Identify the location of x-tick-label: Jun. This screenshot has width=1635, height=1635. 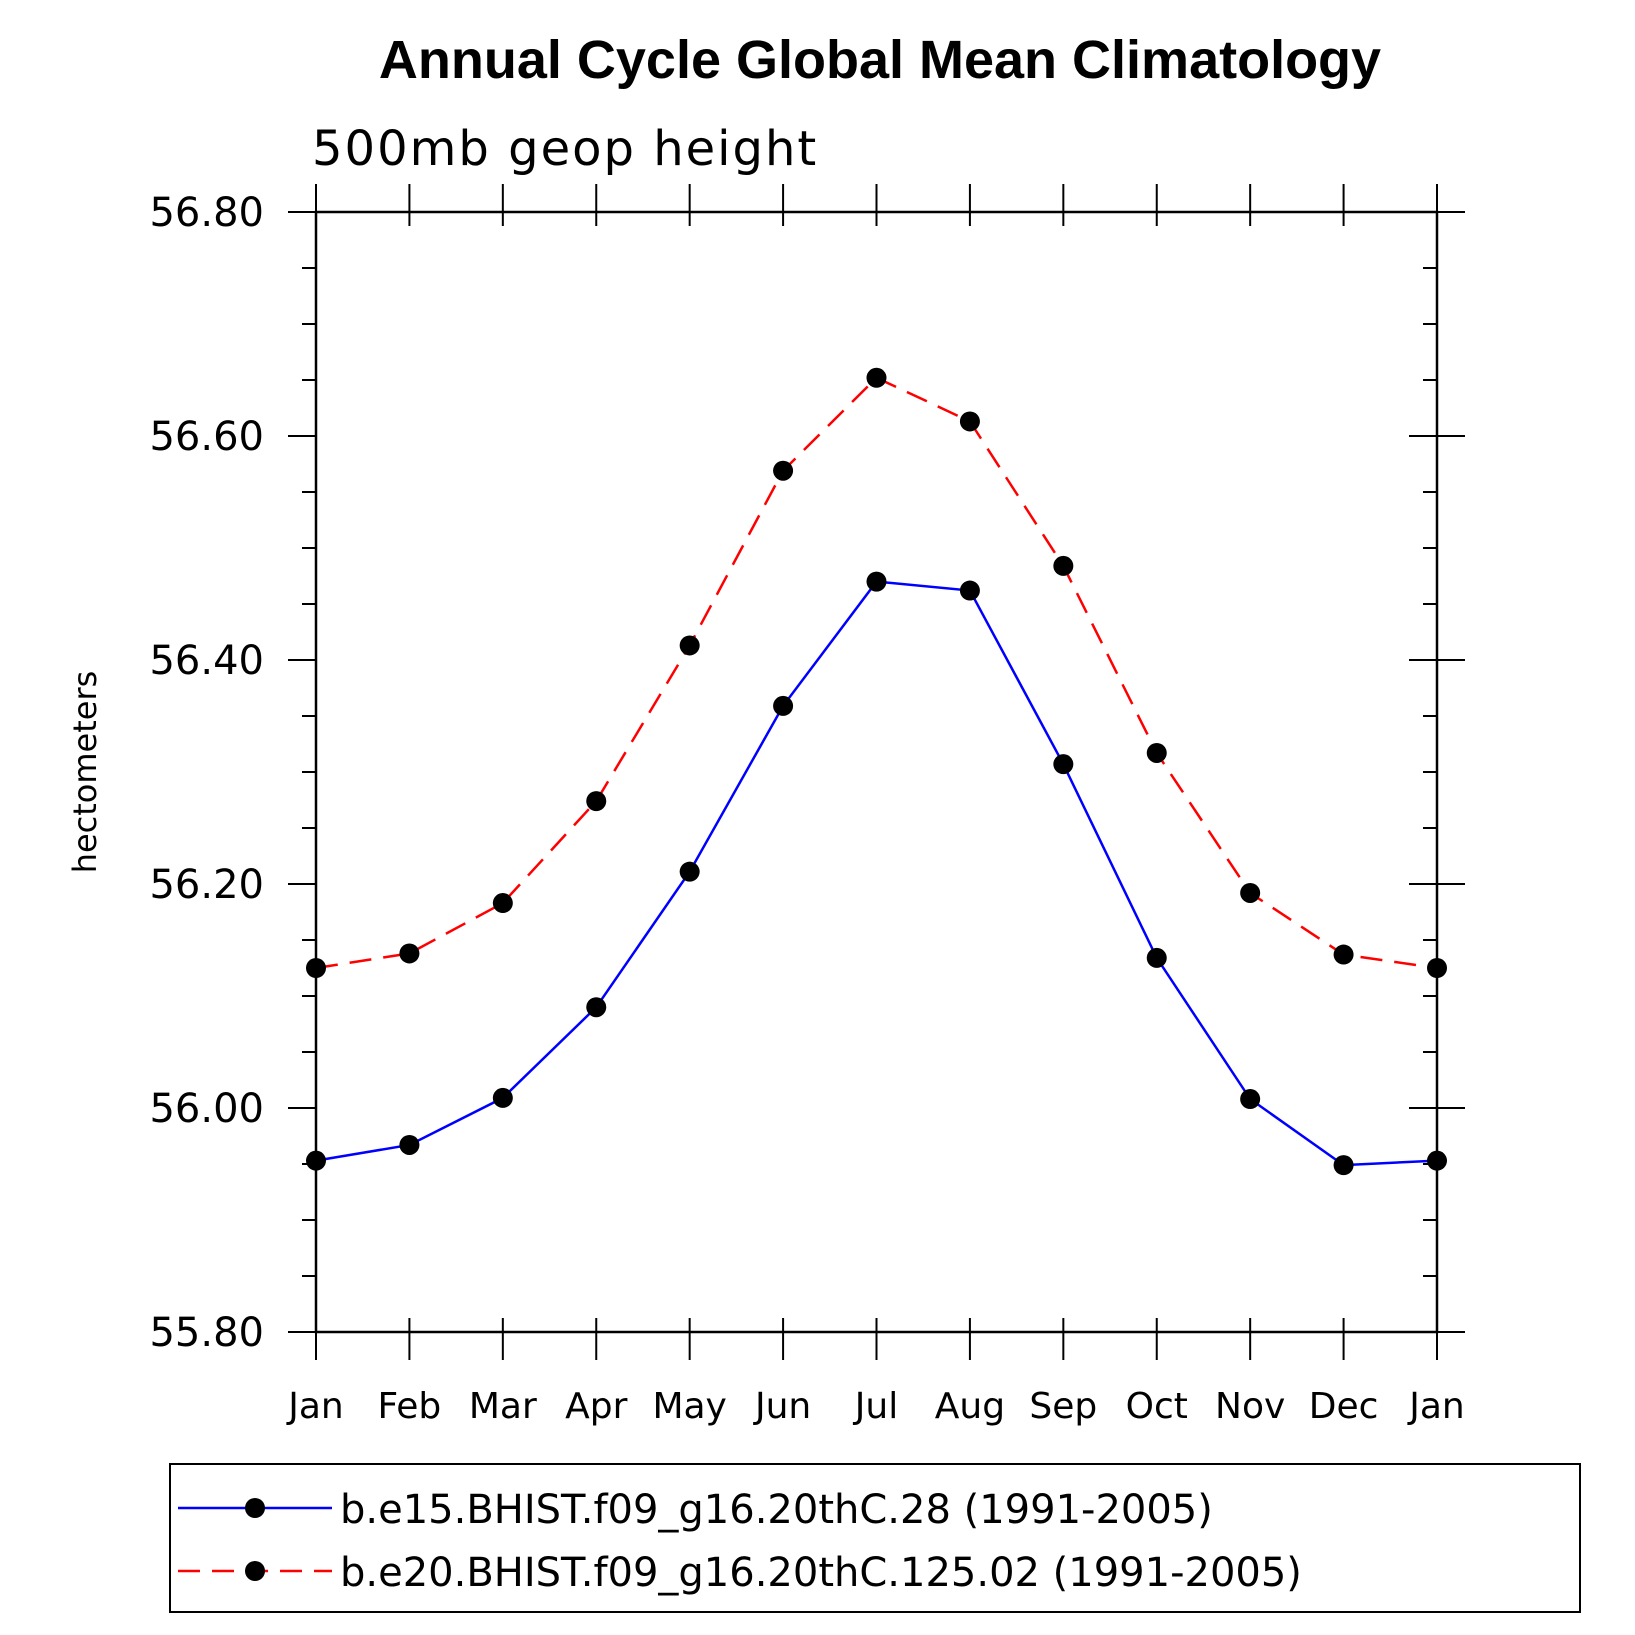
(782, 1406).